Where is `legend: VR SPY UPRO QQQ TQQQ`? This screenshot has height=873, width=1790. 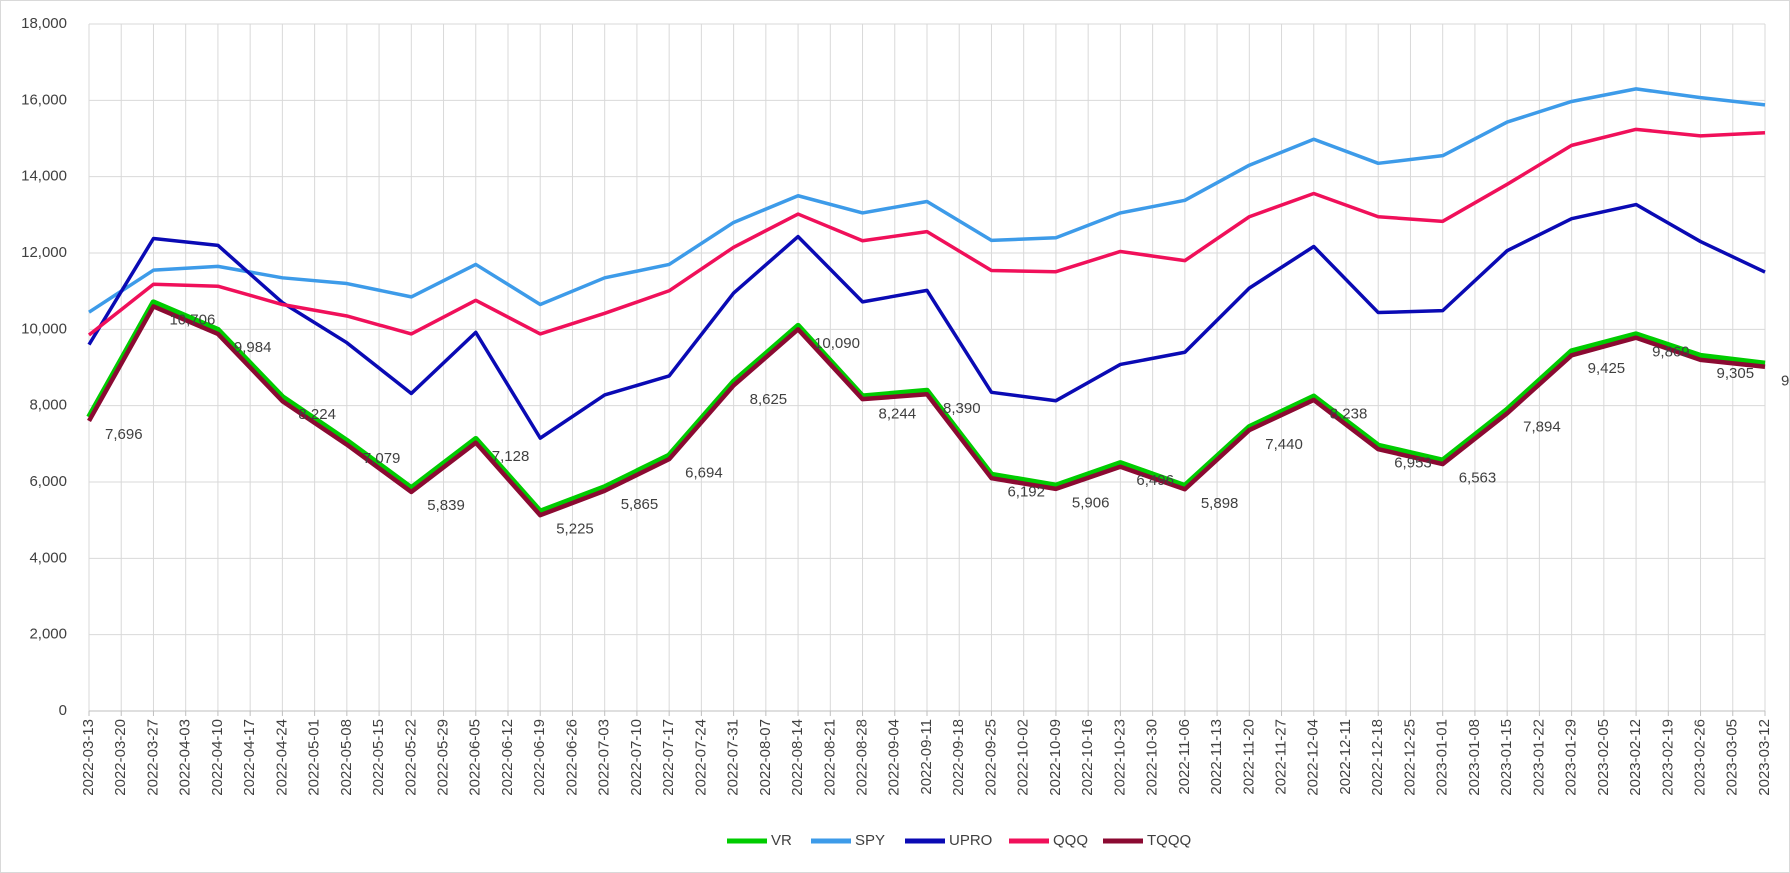
legend: VR SPY UPRO QQQ TQQQ is located at coordinates (959, 840).